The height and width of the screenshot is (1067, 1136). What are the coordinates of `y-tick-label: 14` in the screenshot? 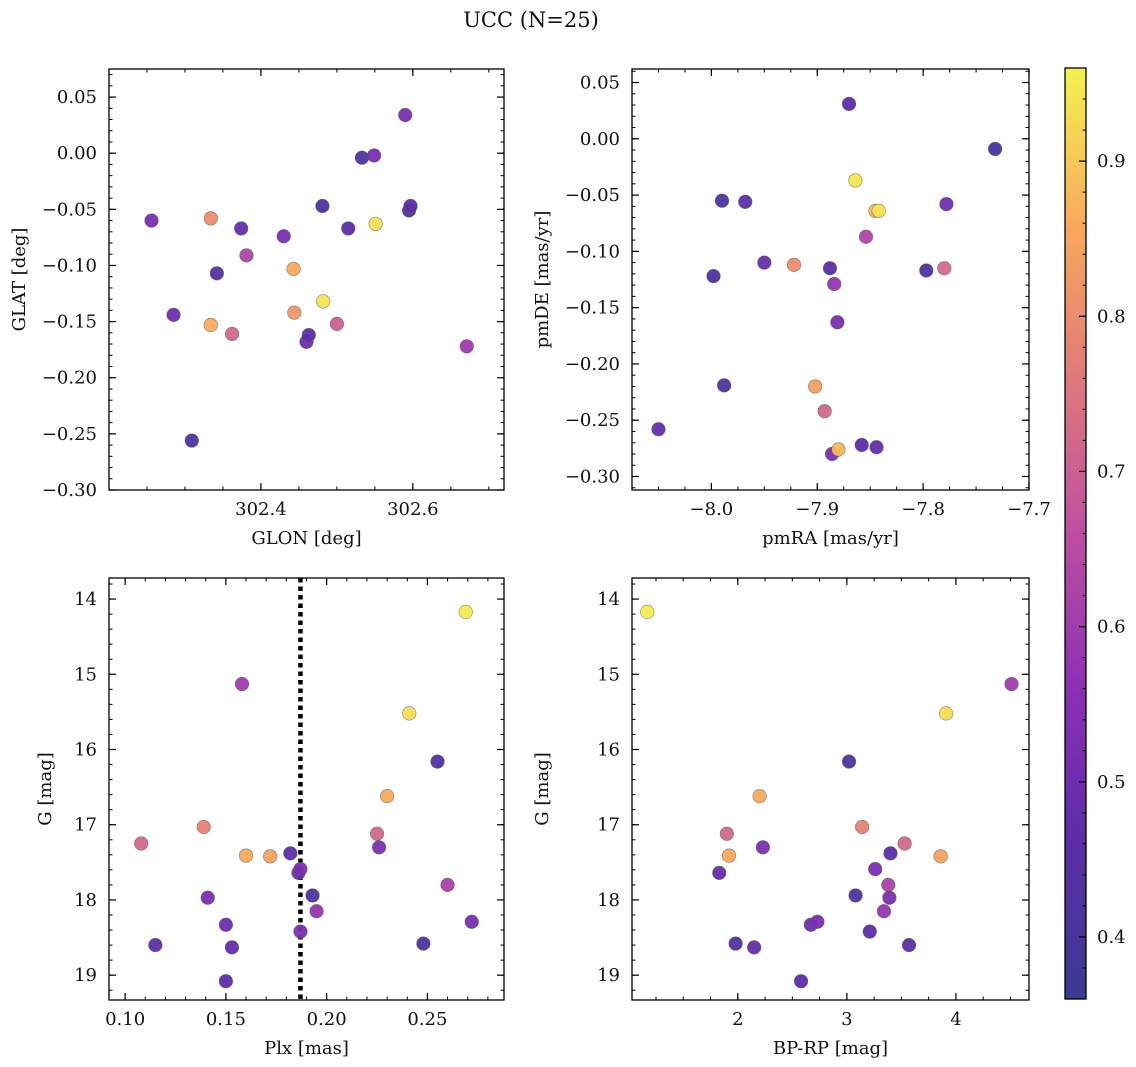 It's located at (85, 599).